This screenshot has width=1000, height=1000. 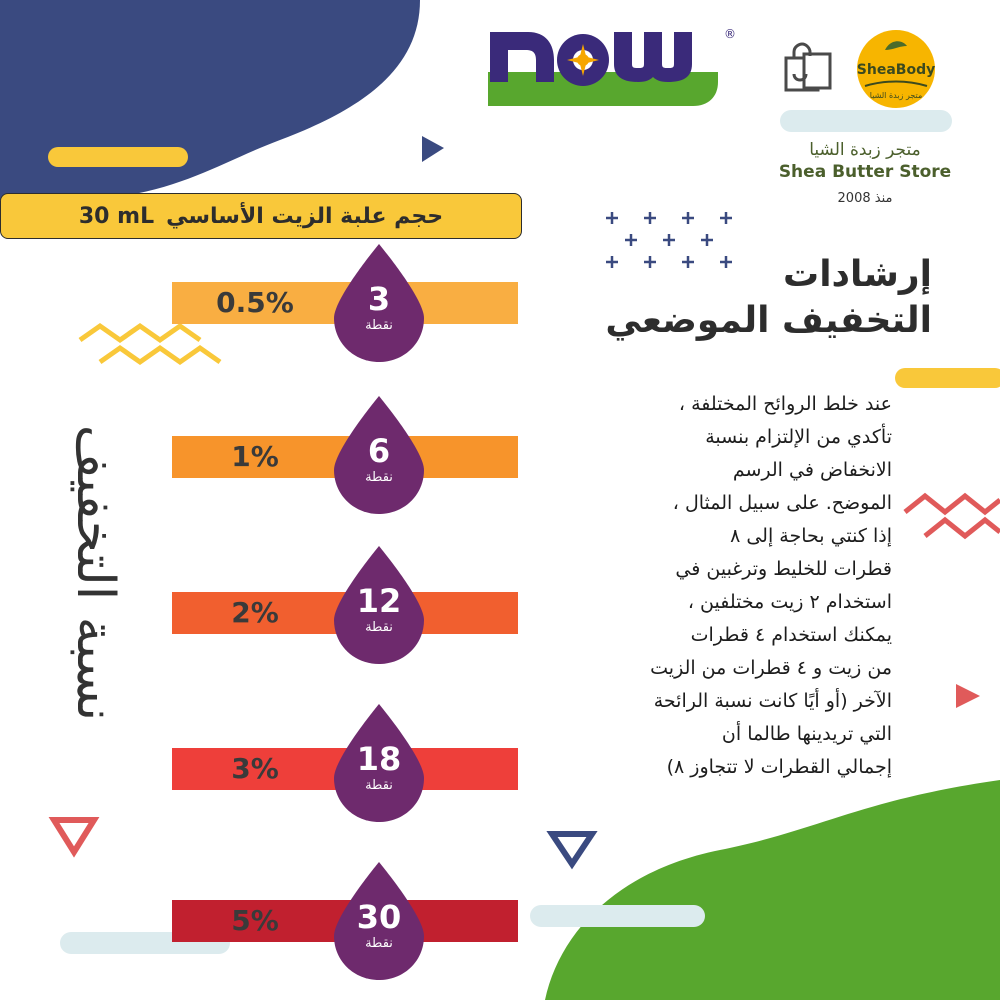 I want to click on dilution-percent: 5%, so click(x=255, y=920).